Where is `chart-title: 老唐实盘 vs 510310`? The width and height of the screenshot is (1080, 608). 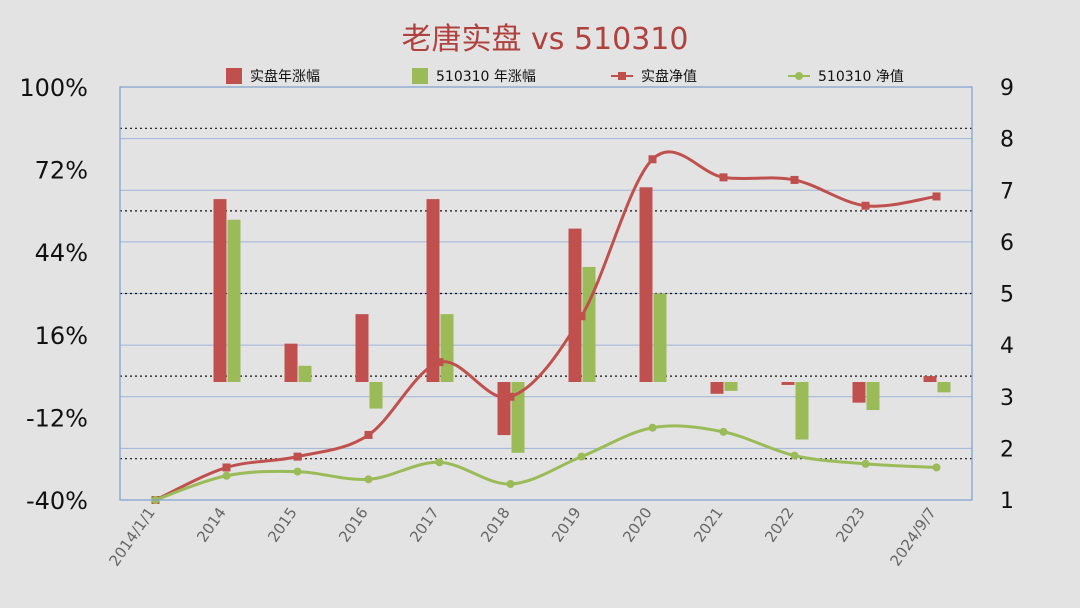
chart-title: 老唐实盘 vs 510310 is located at coordinates (545, 39).